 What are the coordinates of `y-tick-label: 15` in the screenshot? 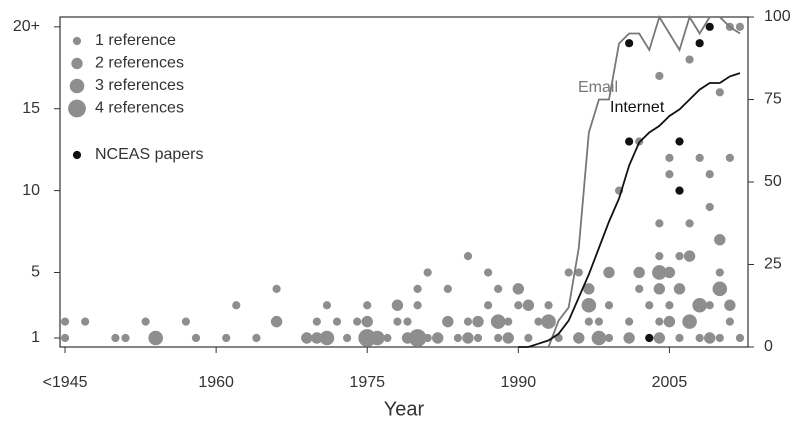 It's located at (31, 108).